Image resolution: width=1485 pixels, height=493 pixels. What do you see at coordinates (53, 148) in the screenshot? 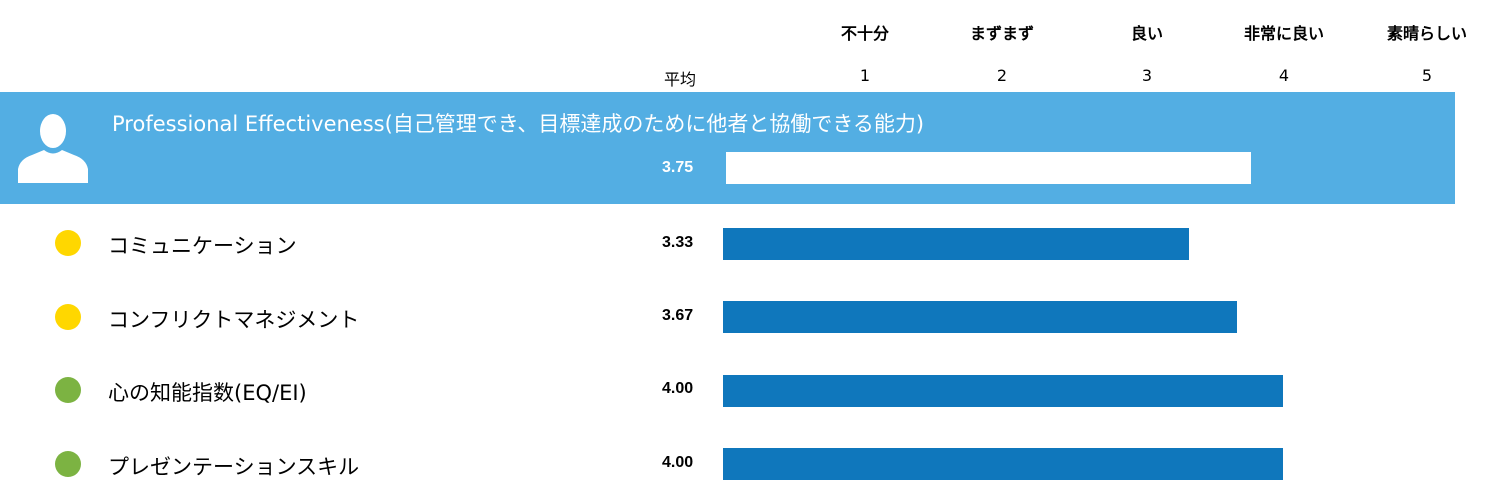
I see `person-silhouette-icon` at bounding box center [53, 148].